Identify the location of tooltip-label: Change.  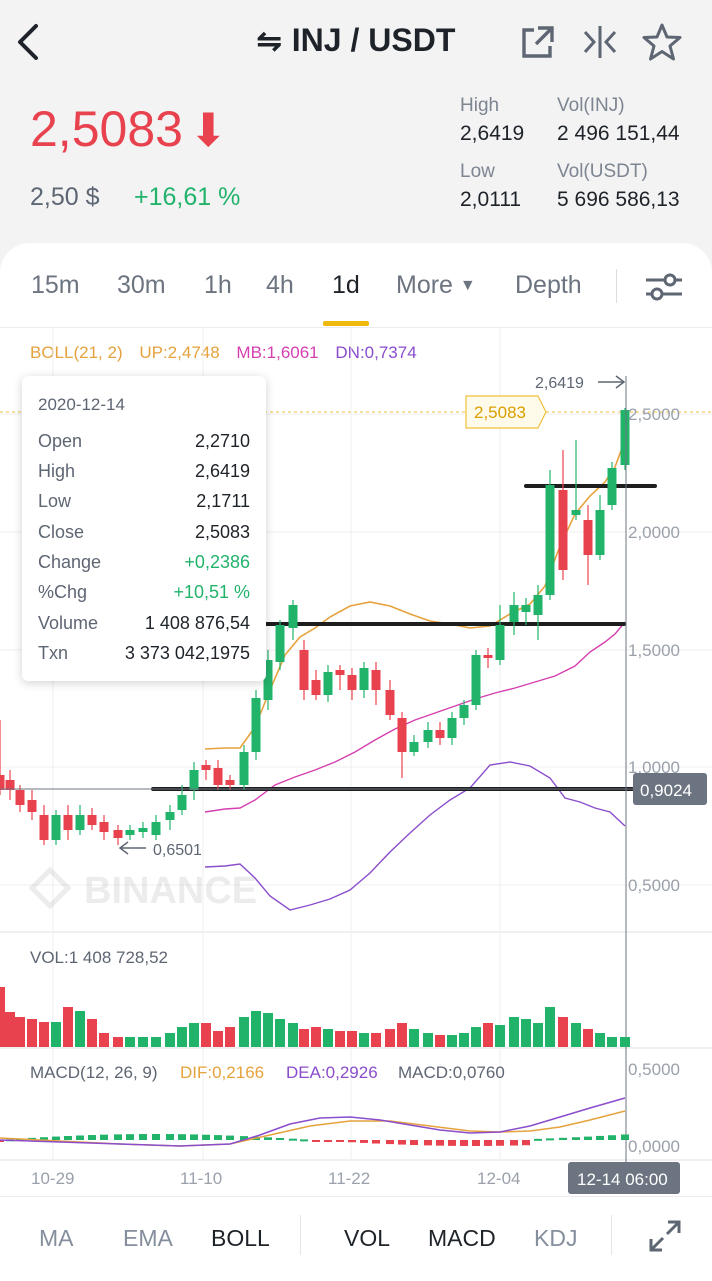
(70, 562).